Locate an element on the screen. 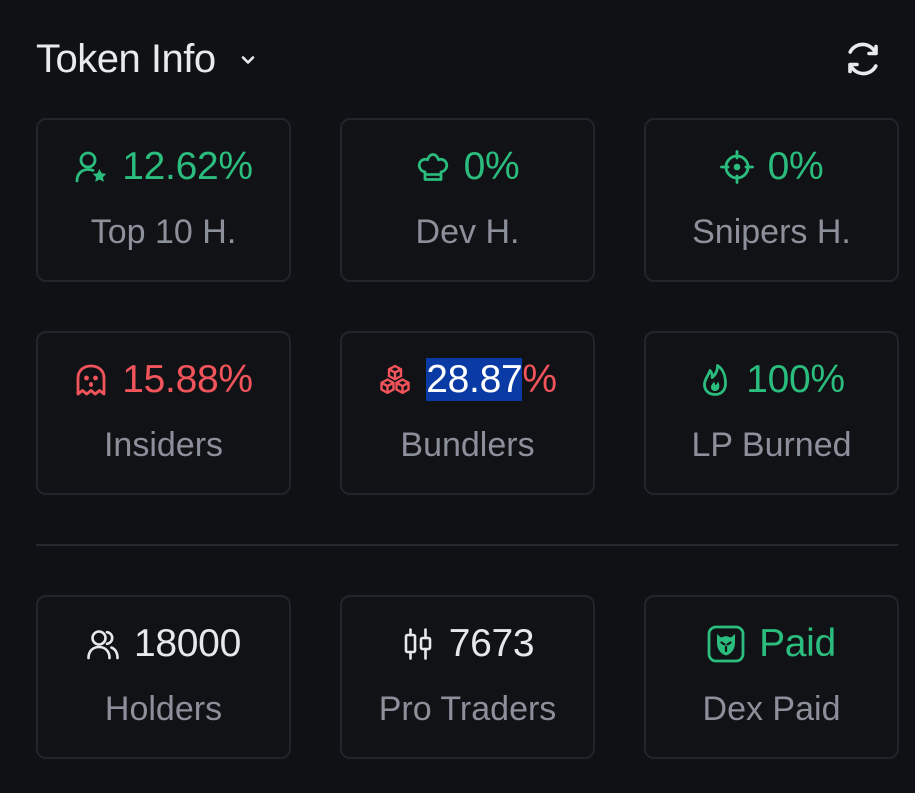 Image resolution: width=915 pixels, height=793 pixels. holders-value: 18000 is located at coordinates (187, 643).